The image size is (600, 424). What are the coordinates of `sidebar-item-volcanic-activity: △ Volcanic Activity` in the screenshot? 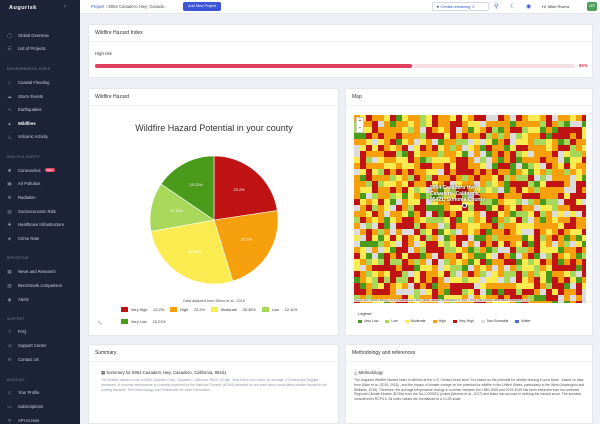 It's located at (27, 136).